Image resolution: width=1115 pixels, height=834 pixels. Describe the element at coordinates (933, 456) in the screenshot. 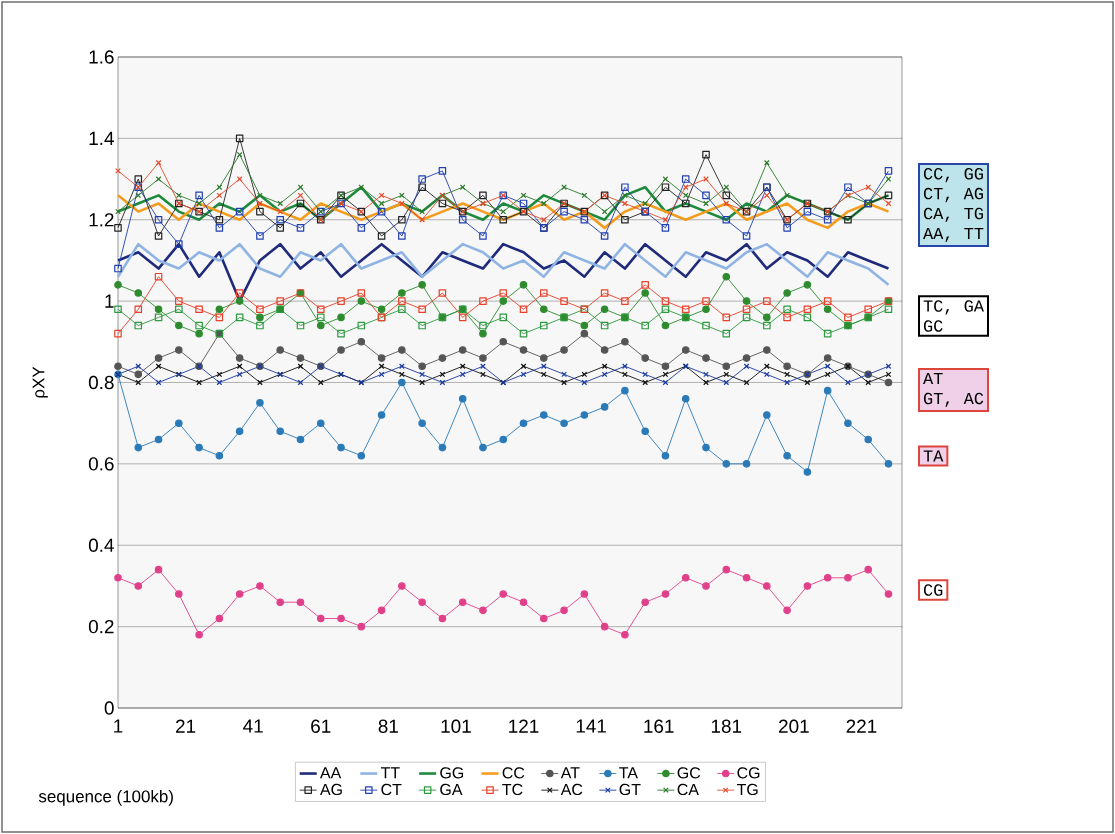

I see `text: TA` at that location.